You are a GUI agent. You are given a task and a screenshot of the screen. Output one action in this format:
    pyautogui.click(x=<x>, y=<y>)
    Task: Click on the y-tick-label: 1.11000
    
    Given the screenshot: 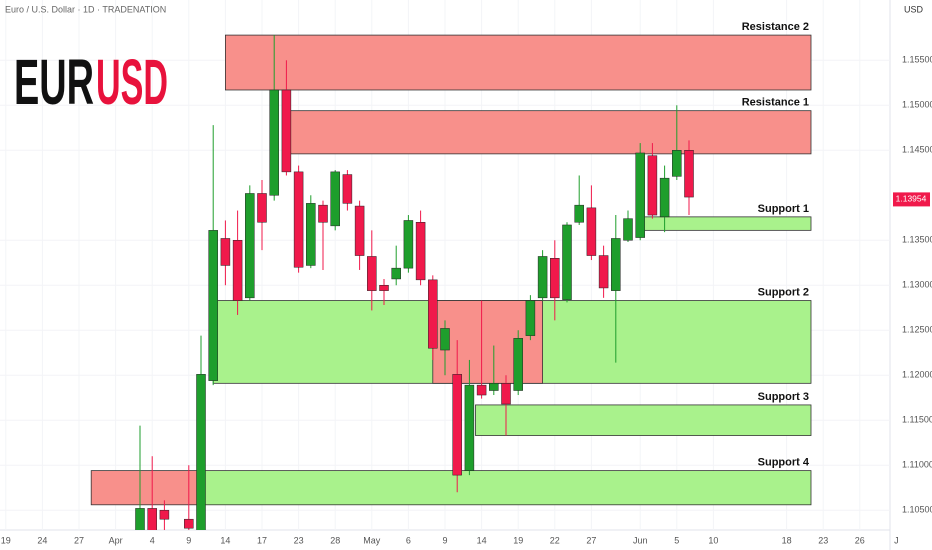 What is the action you would take?
    pyautogui.click(x=917, y=465)
    